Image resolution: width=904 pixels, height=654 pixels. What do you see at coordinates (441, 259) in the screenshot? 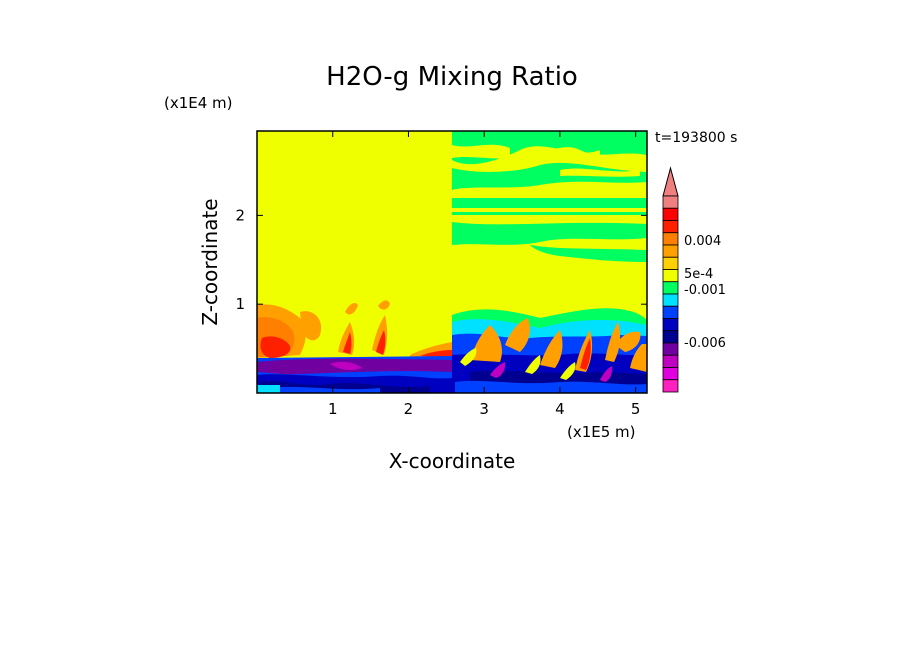
I see `y-axis: 12` at bounding box center [441, 259].